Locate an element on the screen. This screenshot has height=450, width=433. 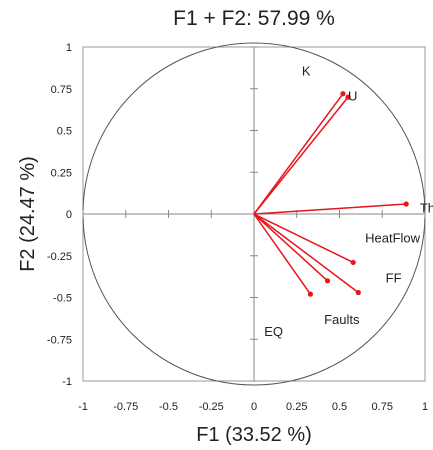
x-tick-label: 0.25 is located at coordinates (296, 407).